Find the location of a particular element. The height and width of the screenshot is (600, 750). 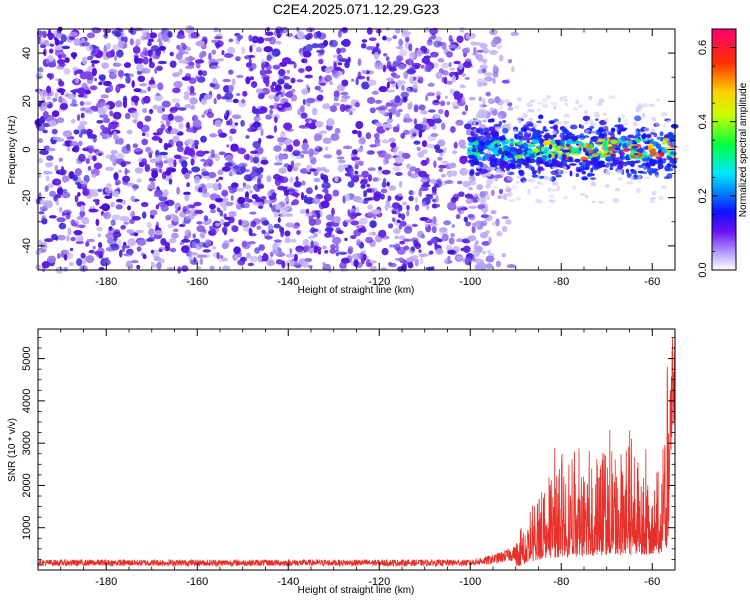

spectrogram-xtick-label: -80 is located at coordinates (561, 282).